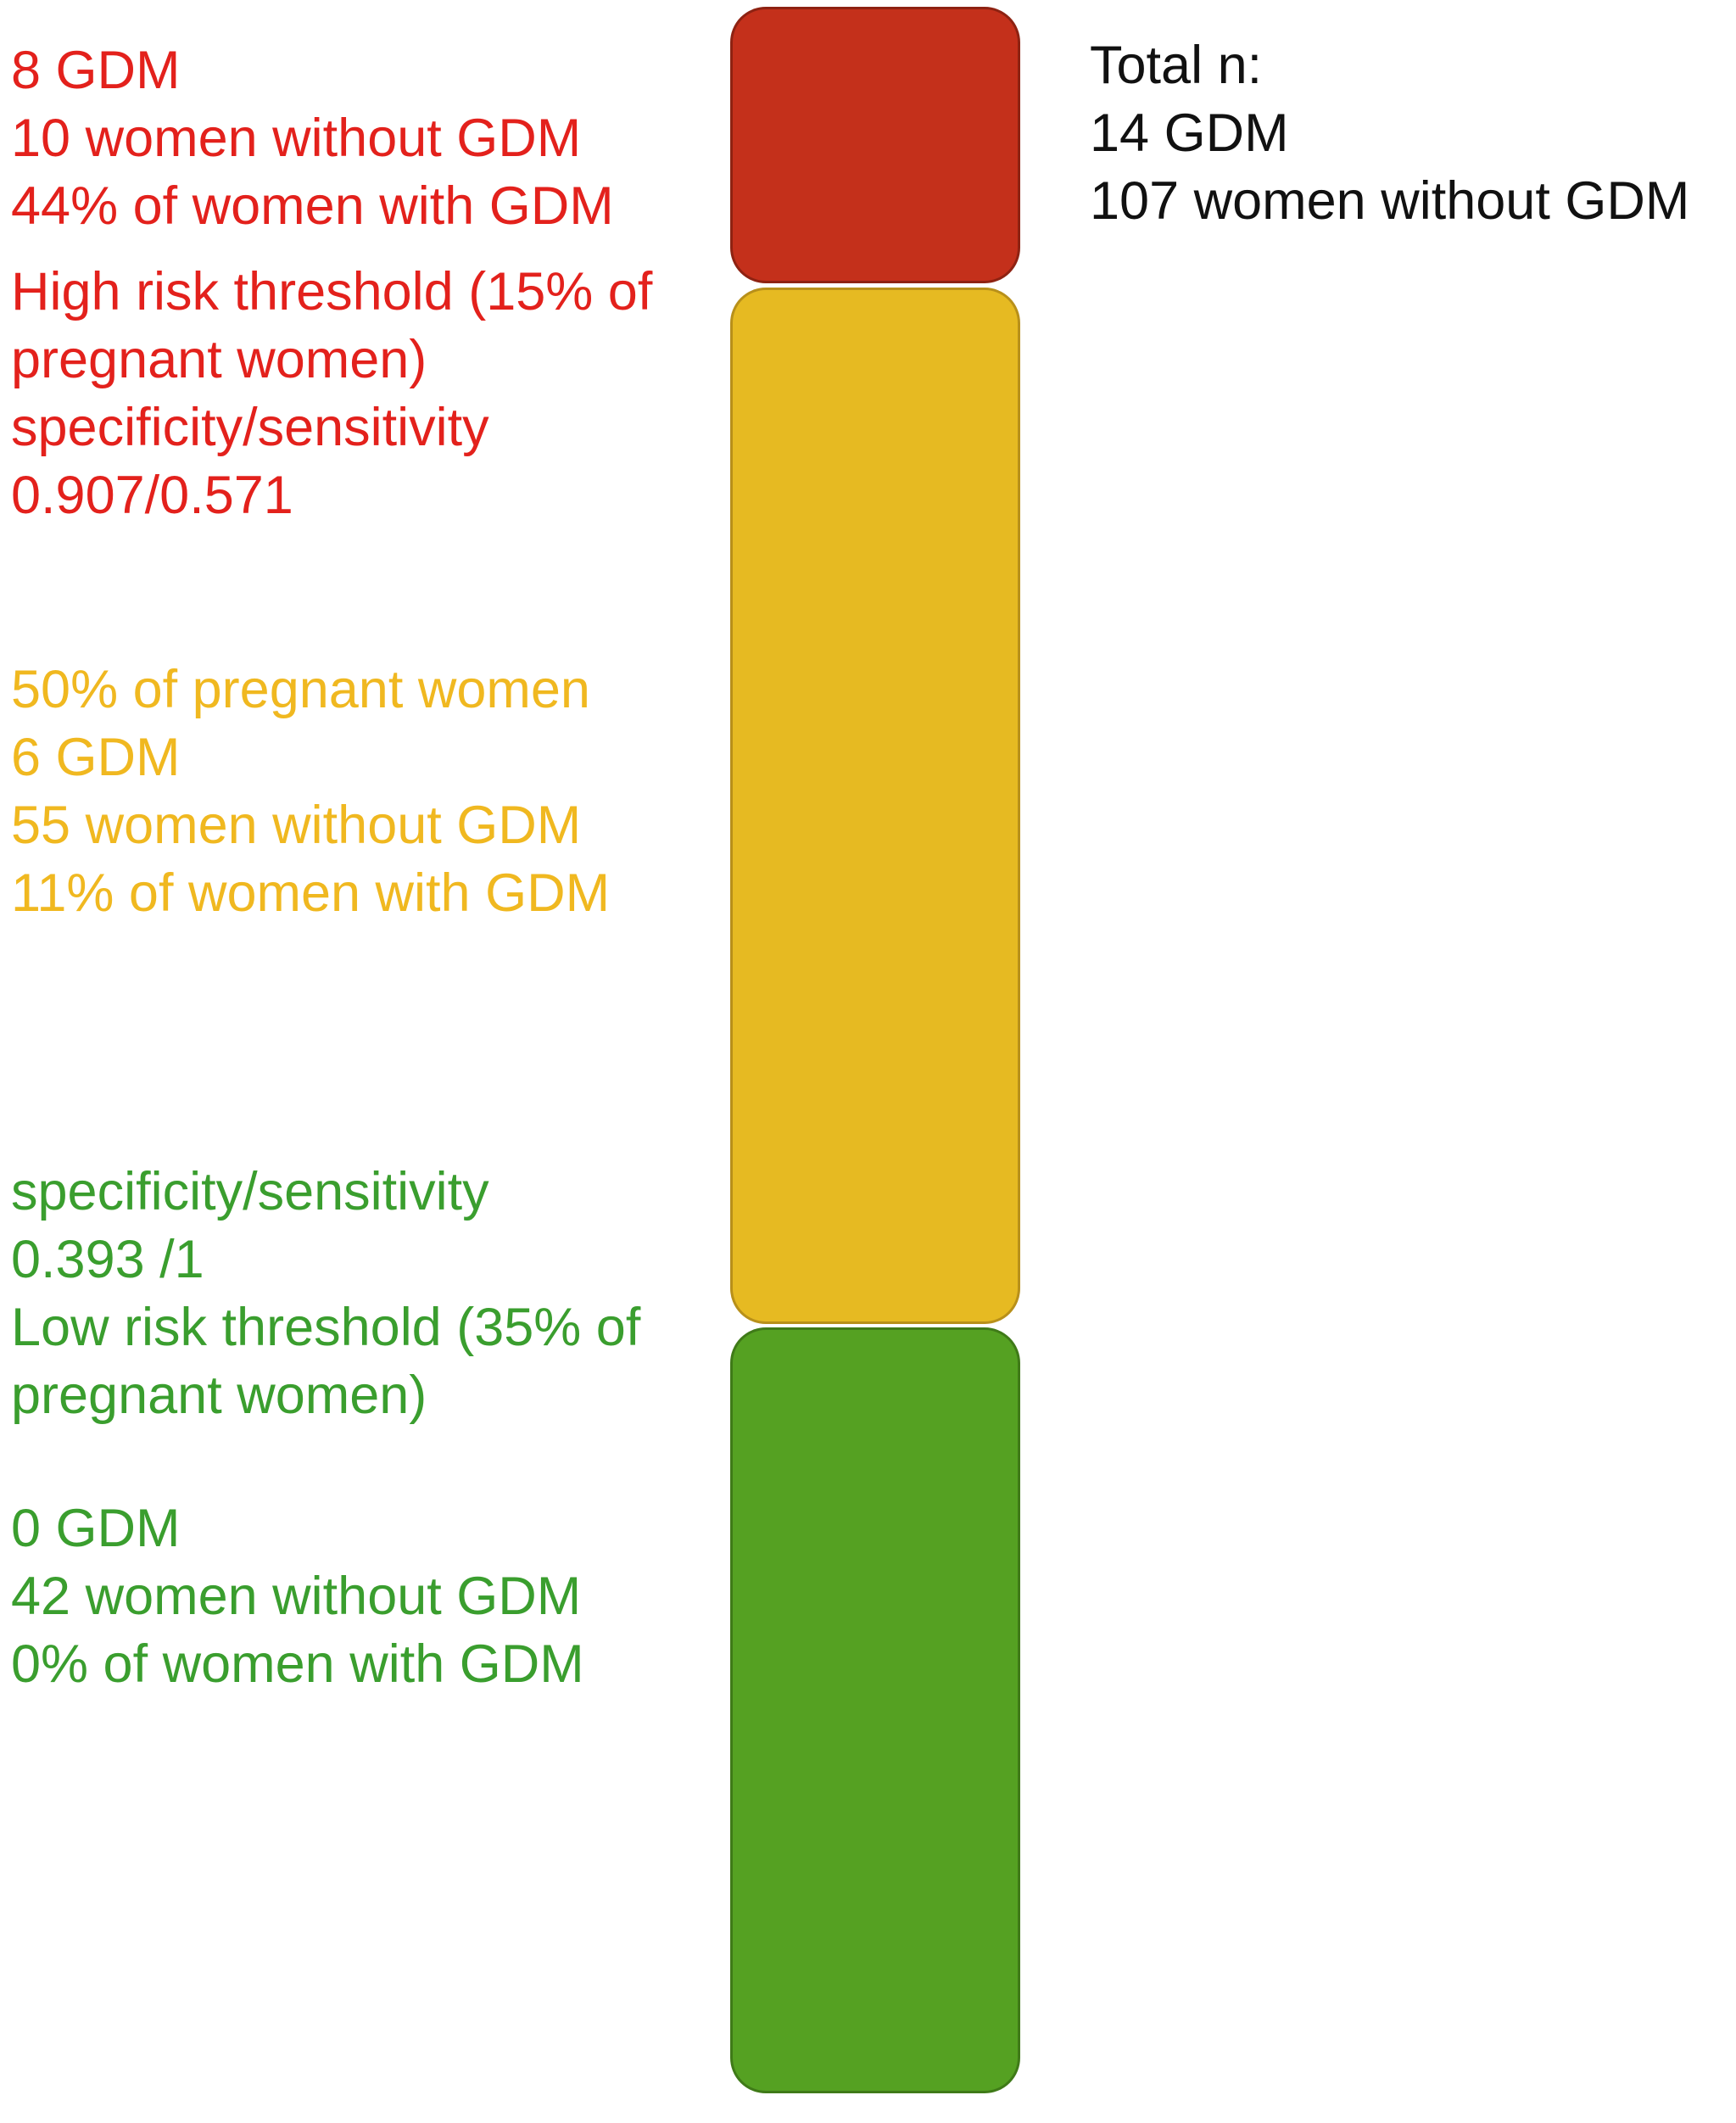  I want to click on text-line: 0.393 /1, so click(107, 1259).